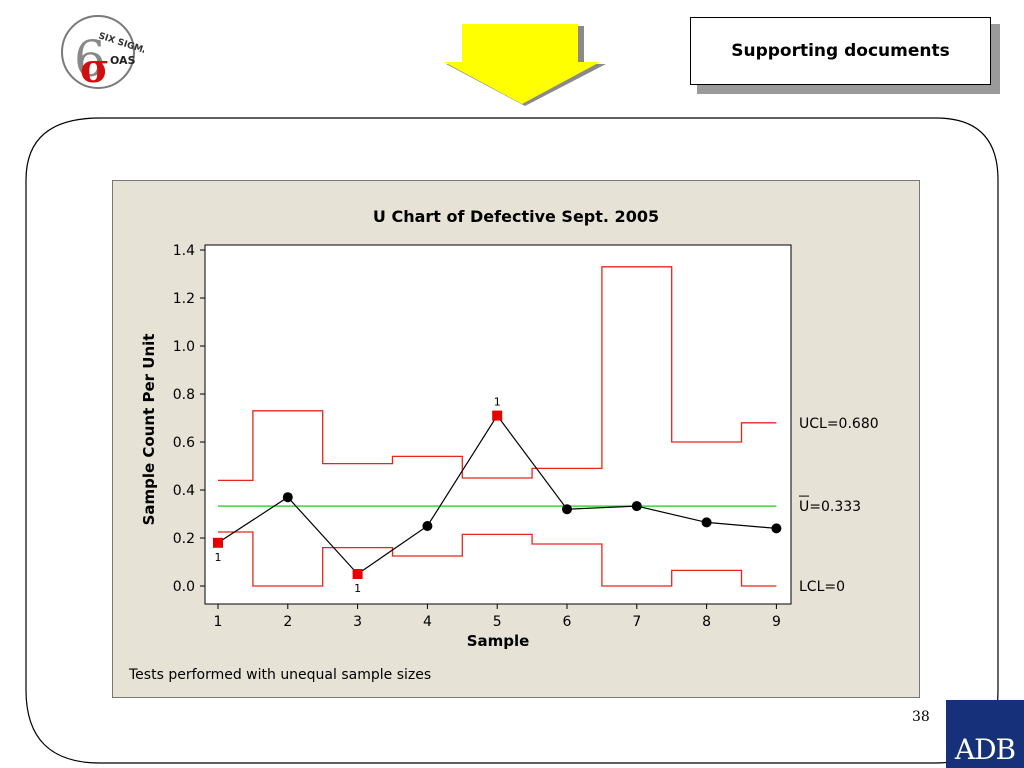 The width and height of the screenshot is (1024, 768). What do you see at coordinates (921, 717) in the screenshot?
I see `page-number: 38` at bounding box center [921, 717].